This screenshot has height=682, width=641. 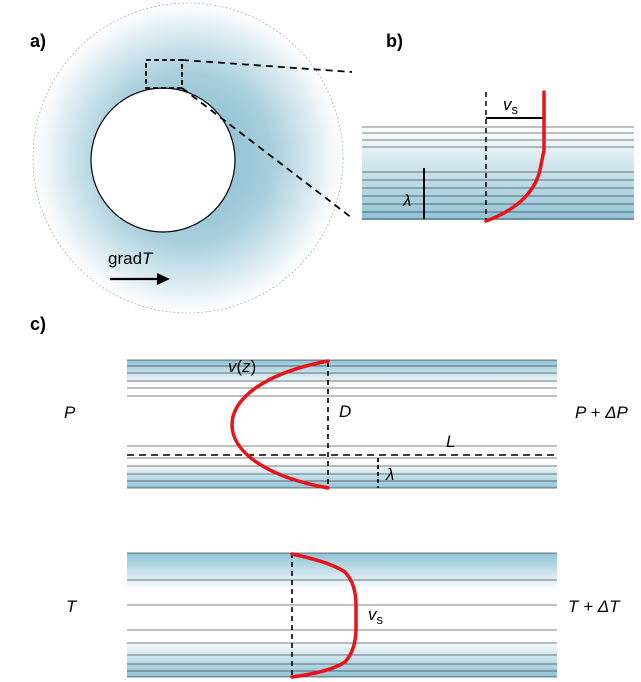 What do you see at coordinates (242, 366) in the screenshot?
I see `profile-label: v(z)` at bounding box center [242, 366].